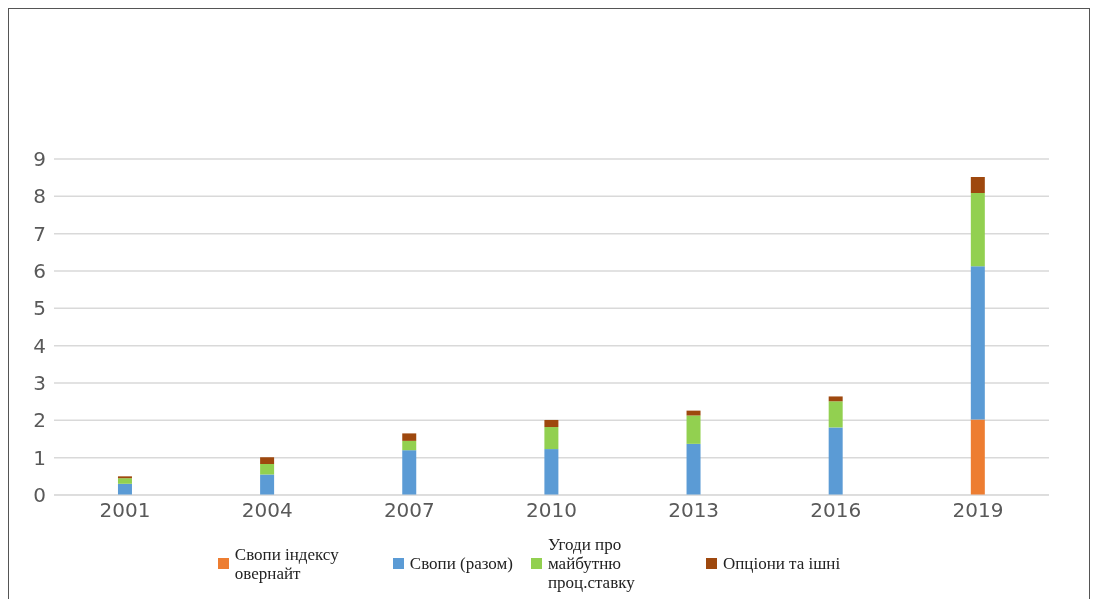 The width and height of the screenshot is (1104, 603). What do you see at coordinates (39, 271) in the screenshot?
I see `y-tick-label: 6` at bounding box center [39, 271].